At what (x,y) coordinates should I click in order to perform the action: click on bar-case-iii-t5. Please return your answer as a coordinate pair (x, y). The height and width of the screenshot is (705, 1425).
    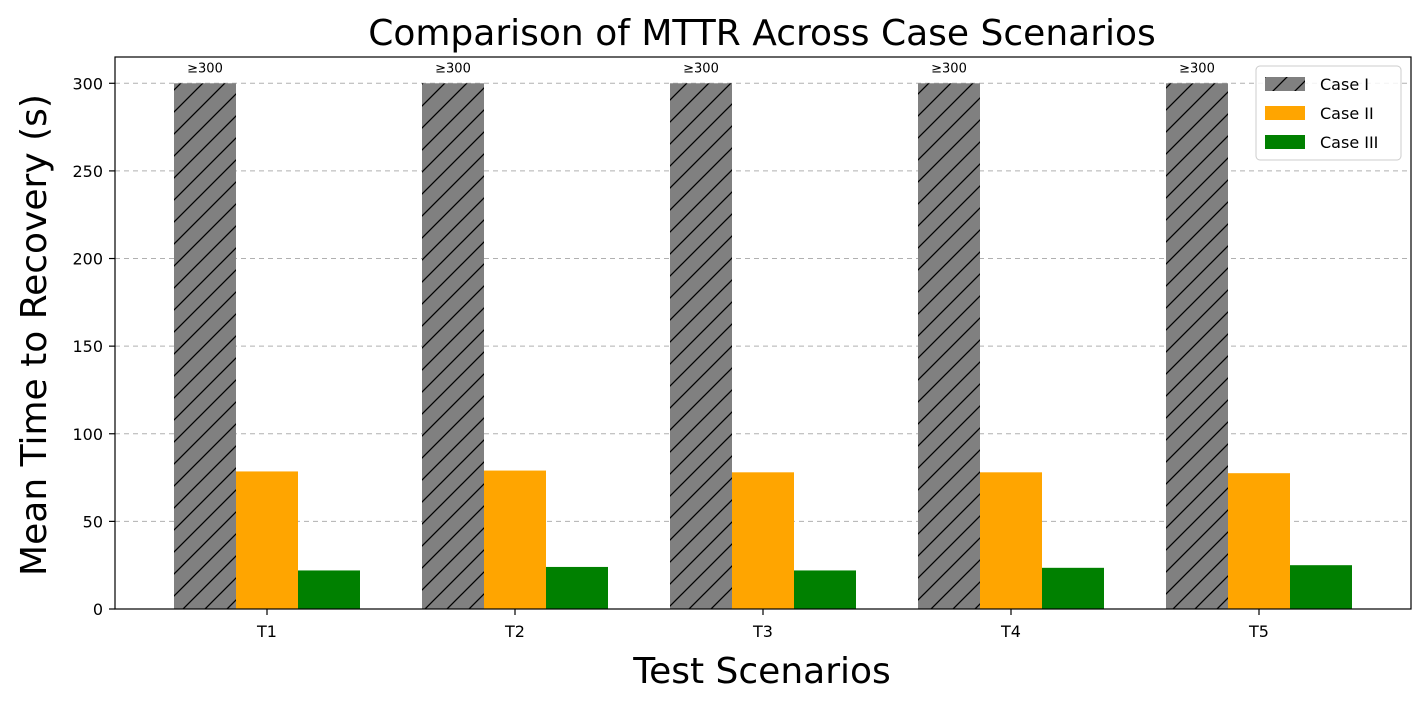
    Looking at the image, I should click on (1321, 587).